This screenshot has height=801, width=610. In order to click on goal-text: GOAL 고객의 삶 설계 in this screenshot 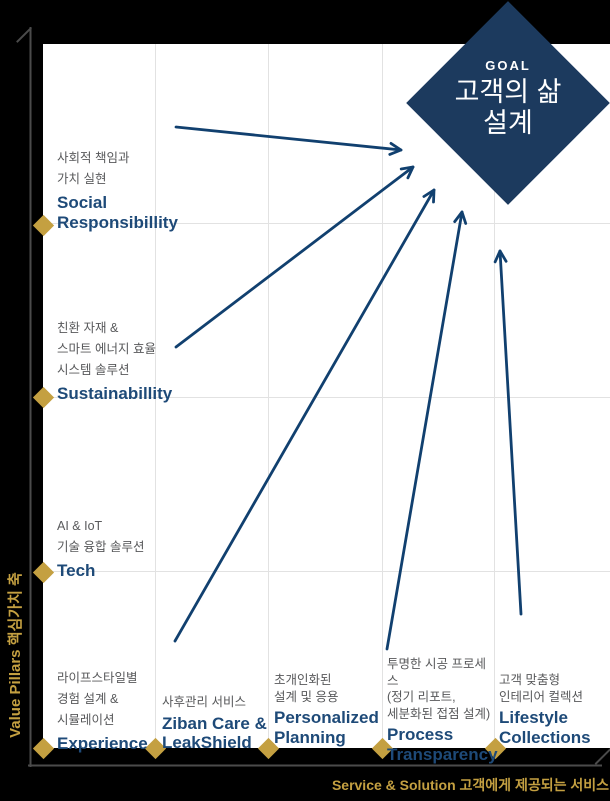, I will do `click(508, 98)`.